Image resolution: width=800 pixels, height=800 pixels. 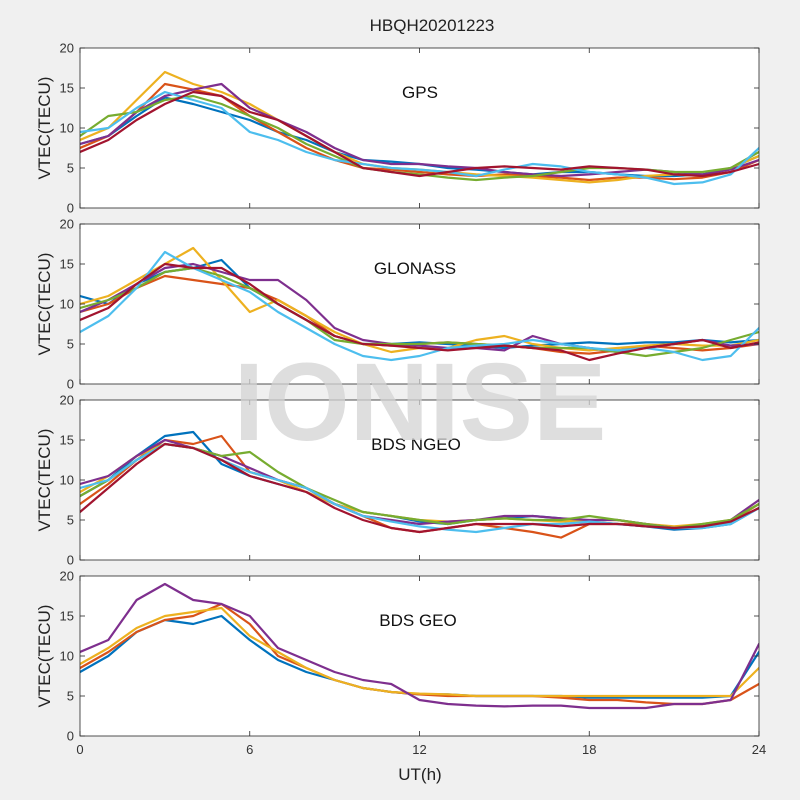 What do you see at coordinates (416, 444) in the screenshot?
I see `panel-label: BDS NGEO` at bounding box center [416, 444].